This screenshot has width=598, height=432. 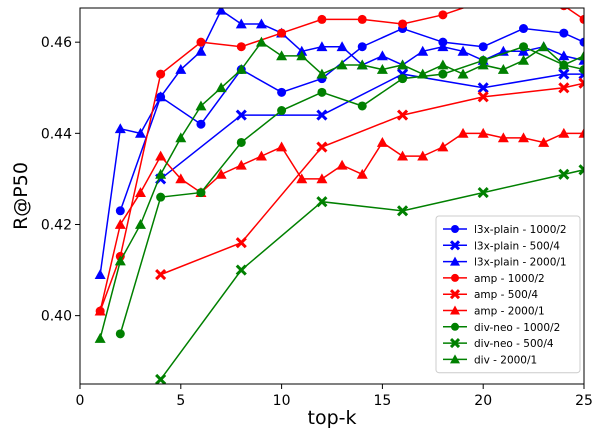 I want to click on legend-label: amp - 500/4, so click(x=506, y=295).